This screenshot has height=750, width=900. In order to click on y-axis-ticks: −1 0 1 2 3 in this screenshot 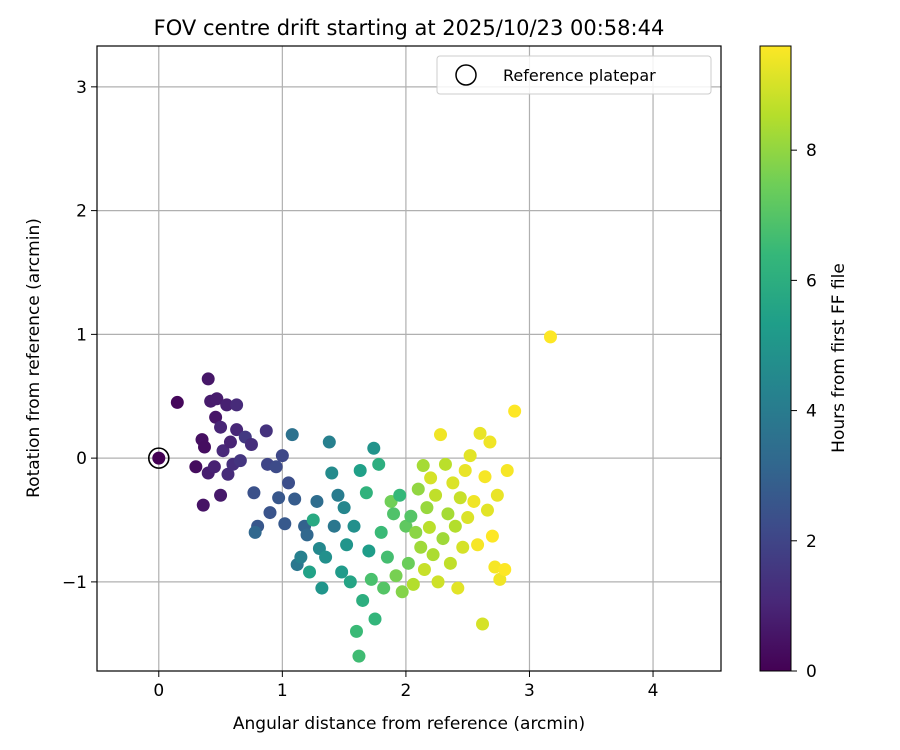, I will do `click(79, 335)`.